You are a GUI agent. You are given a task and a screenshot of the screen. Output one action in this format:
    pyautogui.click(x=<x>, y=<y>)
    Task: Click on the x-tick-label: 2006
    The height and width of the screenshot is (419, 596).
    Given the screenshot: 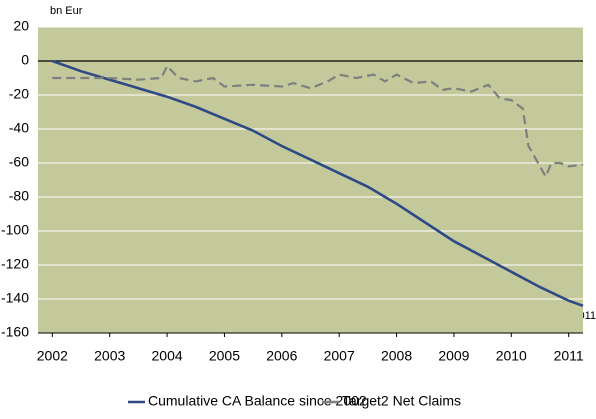 What is the action you would take?
    pyautogui.click(x=281, y=356)
    